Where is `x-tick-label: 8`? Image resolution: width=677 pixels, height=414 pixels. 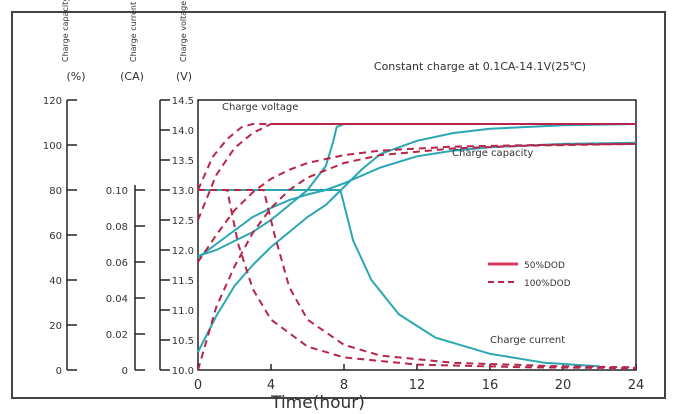 x-tick-label: 8 is located at coordinates (344, 385).